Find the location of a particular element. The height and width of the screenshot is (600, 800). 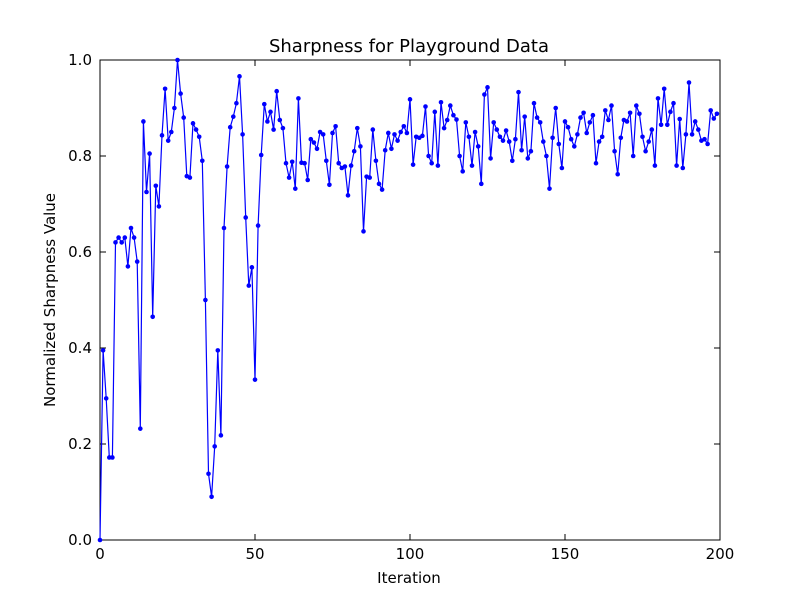

x-tick-label: 200 is located at coordinates (720, 554).